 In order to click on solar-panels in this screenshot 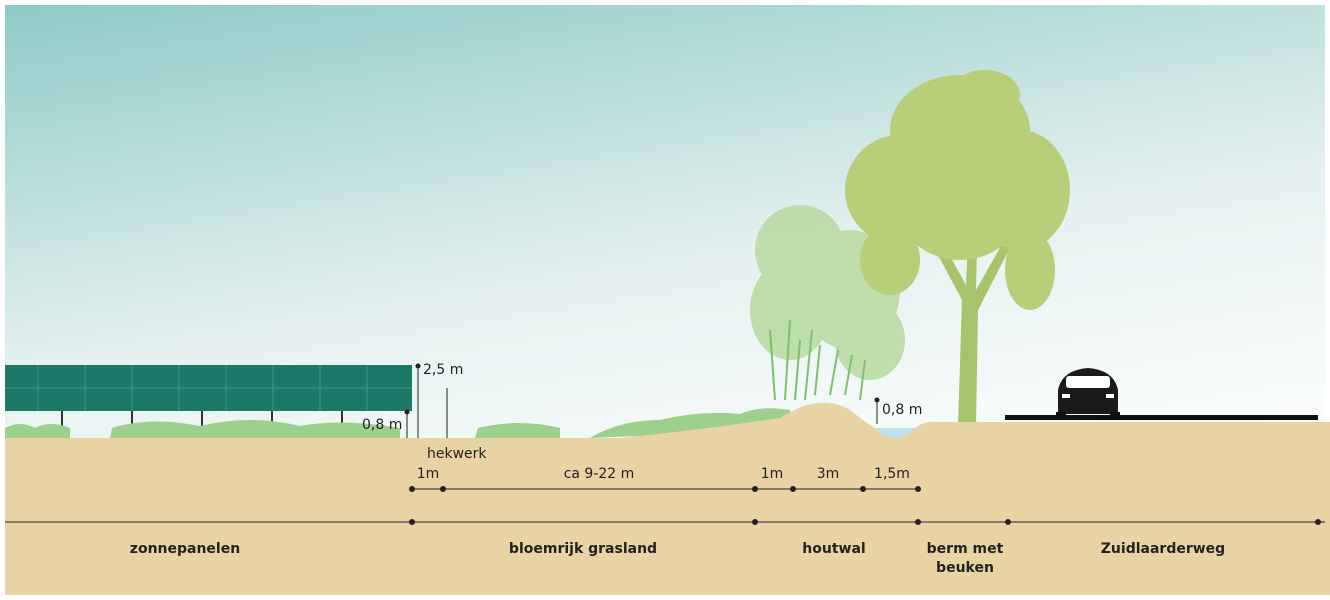, I will do `click(208, 401)`.